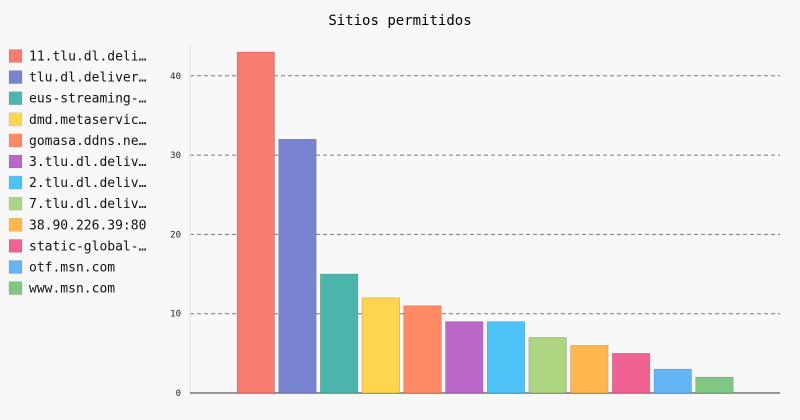 Image resolution: width=800 pixels, height=420 pixels. What do you see at coordinates (175, 315) in the screenshot?
I see `y-tick-label: 10` at bounding box center [175, 315].